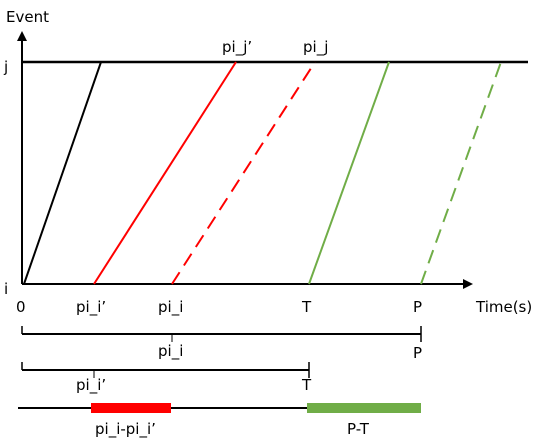 This screenshot has height=446, width=550. Describe the element at coordinates (243, 173) in the screenshot. I see `red-dashed-line` at that location.